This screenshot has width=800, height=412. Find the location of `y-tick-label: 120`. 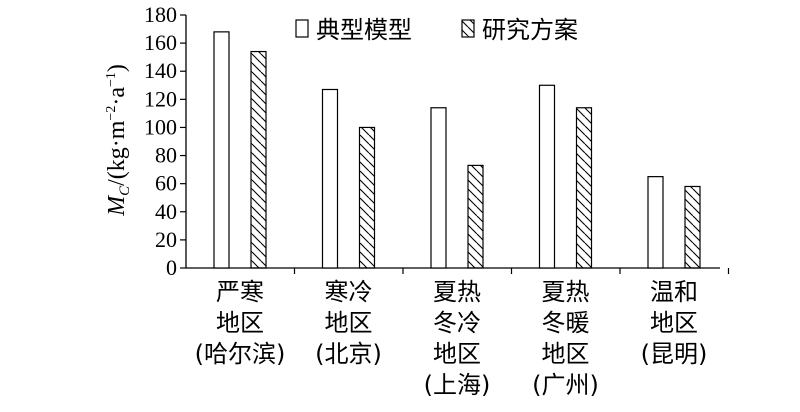

y-tick-label: 120 is located at coordinates (160, 98).